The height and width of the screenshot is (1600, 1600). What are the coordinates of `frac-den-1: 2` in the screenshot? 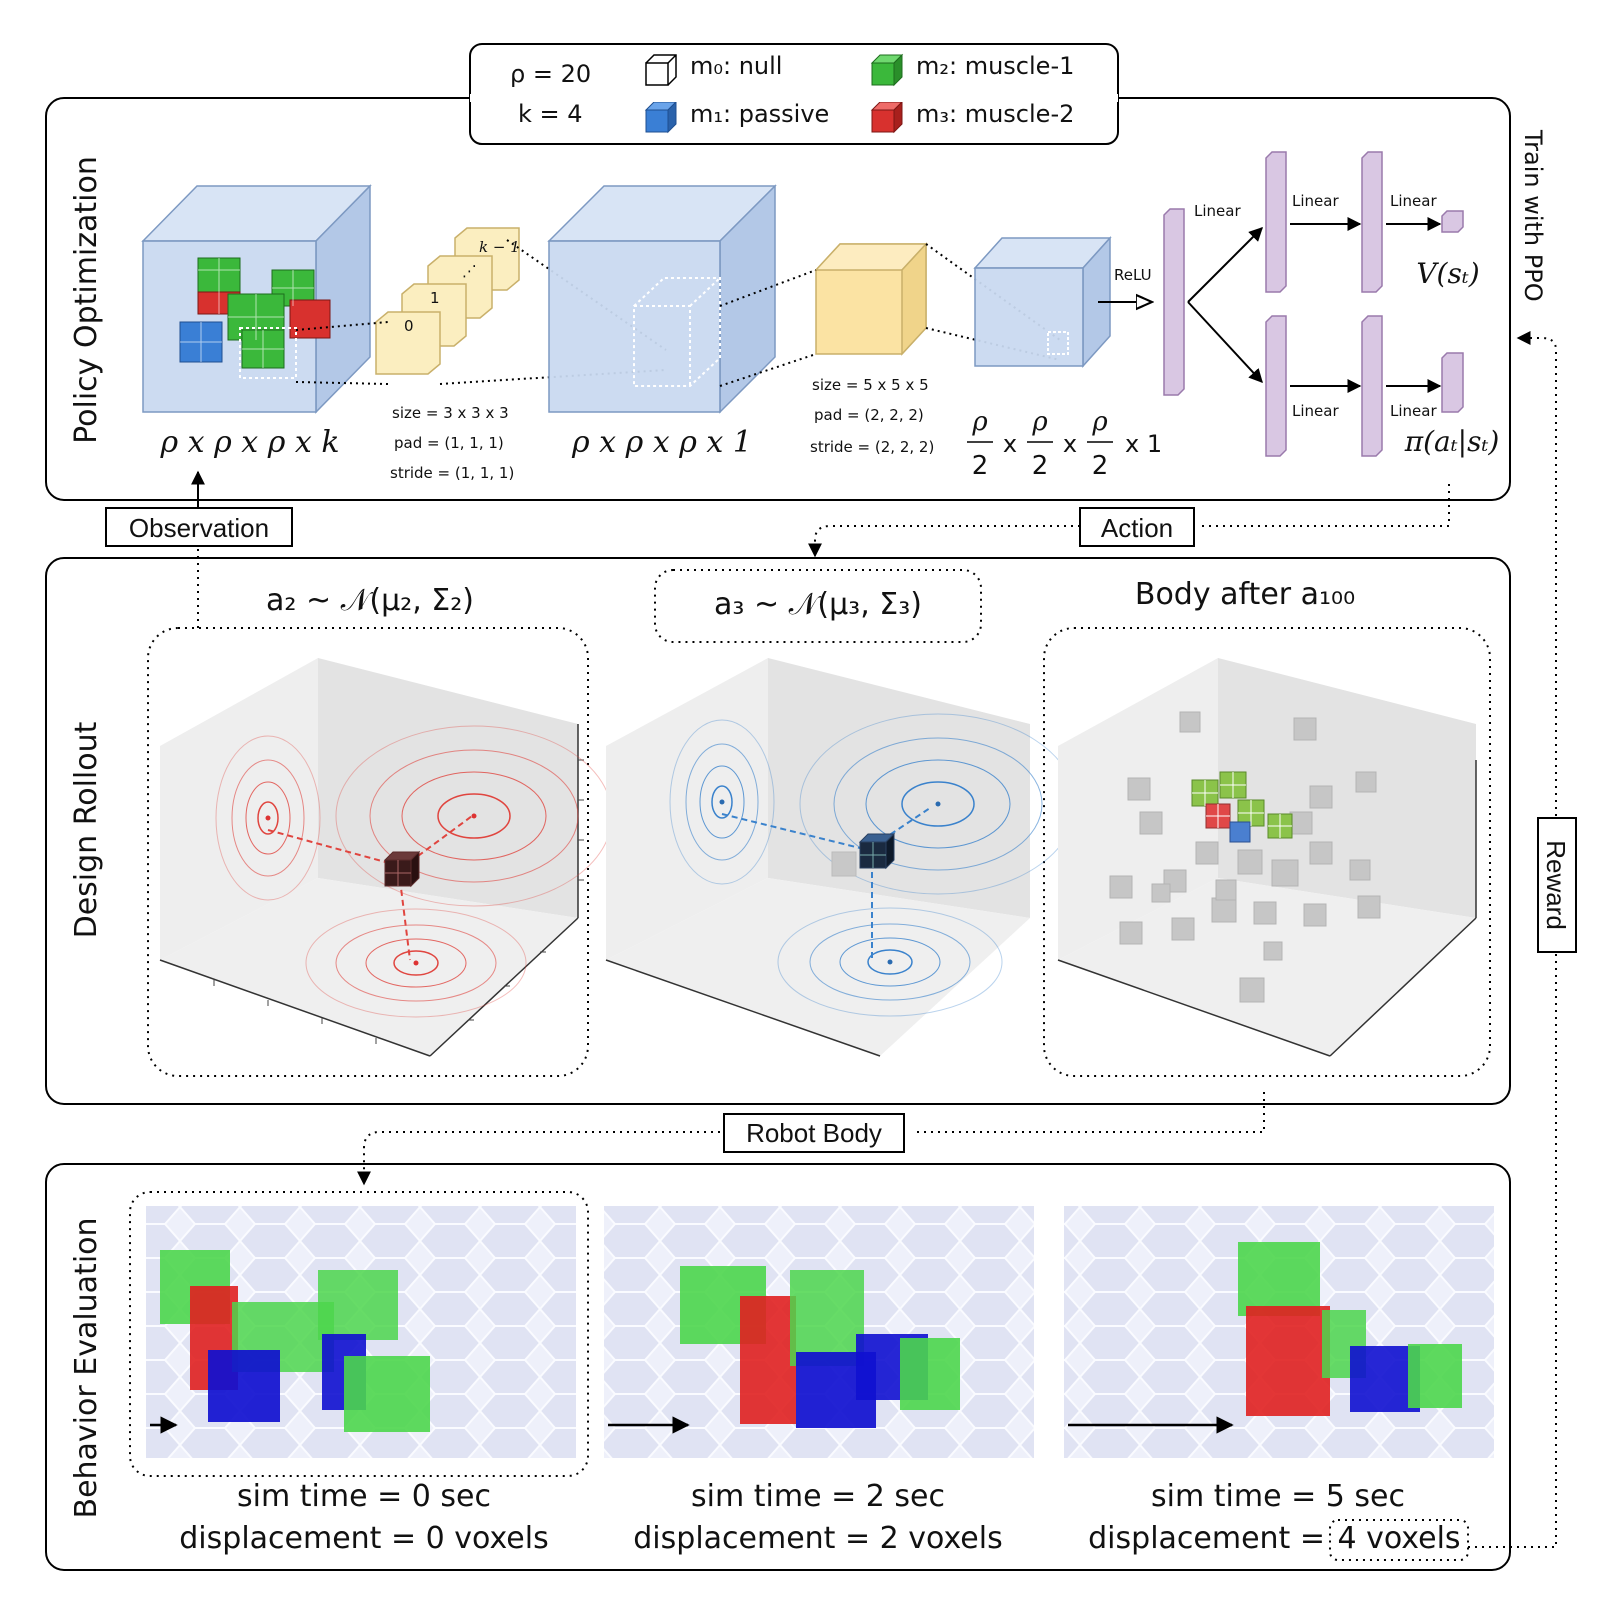 It's located at (980, 466).